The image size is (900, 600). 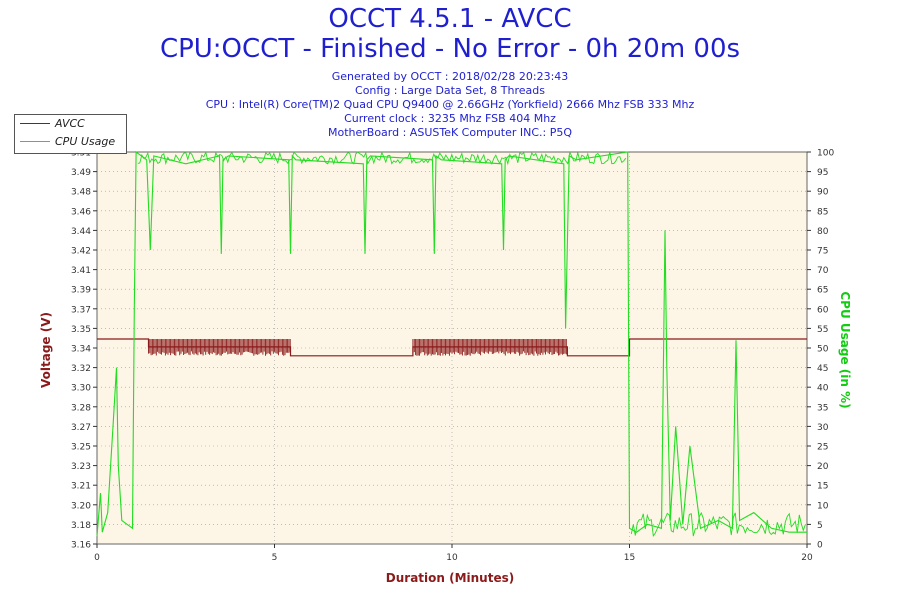 I want to click on y-right-tick-label: 5, so click(x=820, y=526).